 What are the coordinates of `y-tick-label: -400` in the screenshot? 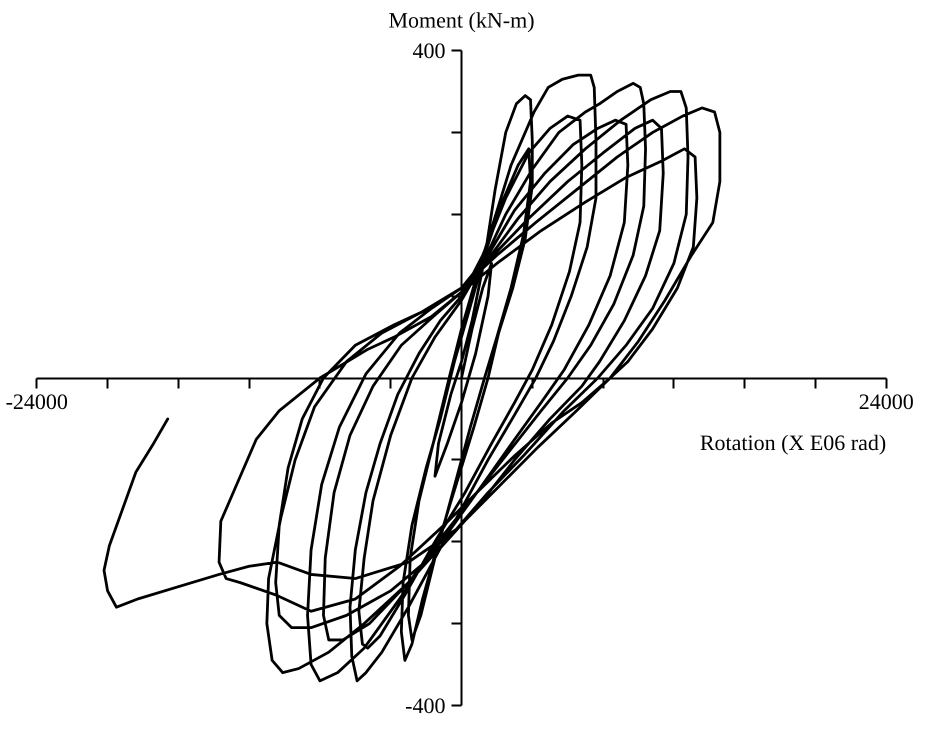 It's located at (425, 705).